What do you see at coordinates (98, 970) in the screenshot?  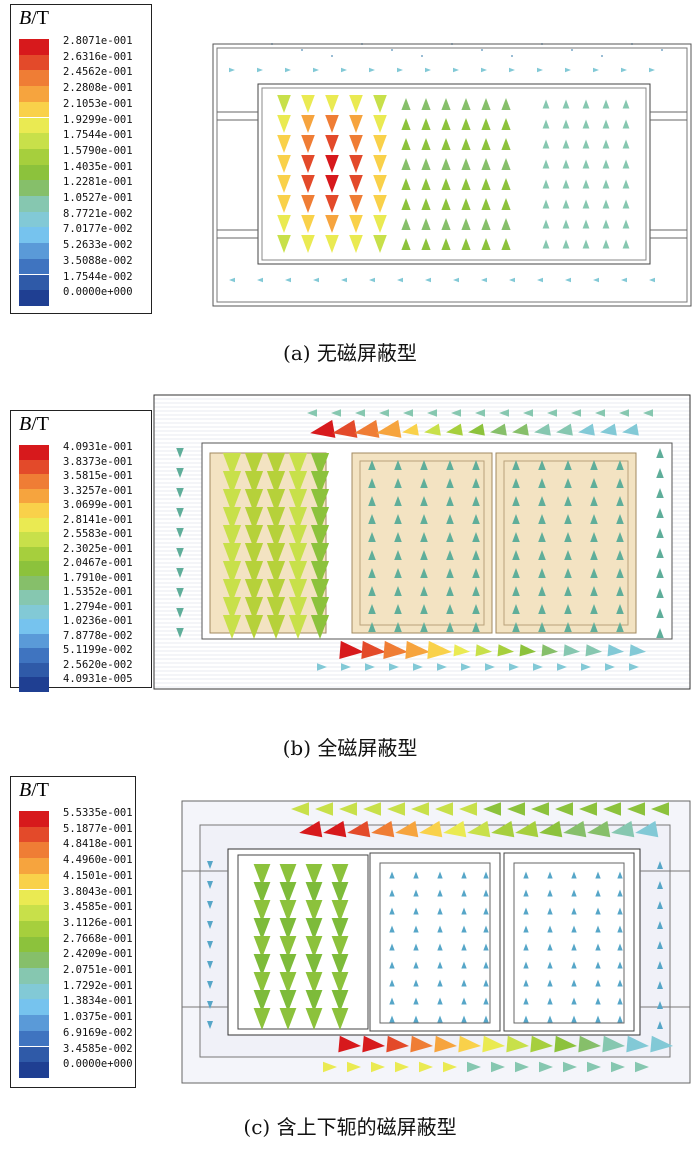 I see `legend-value: 2.0751e-001` at bounding box center [98, 970].